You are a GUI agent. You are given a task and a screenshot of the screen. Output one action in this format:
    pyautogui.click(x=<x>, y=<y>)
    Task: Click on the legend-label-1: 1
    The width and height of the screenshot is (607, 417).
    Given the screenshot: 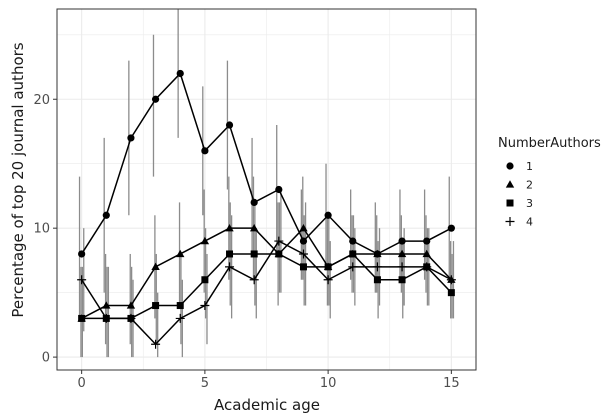 What is the action you would take?
    pyautogui.click(x=529, y=166)
    